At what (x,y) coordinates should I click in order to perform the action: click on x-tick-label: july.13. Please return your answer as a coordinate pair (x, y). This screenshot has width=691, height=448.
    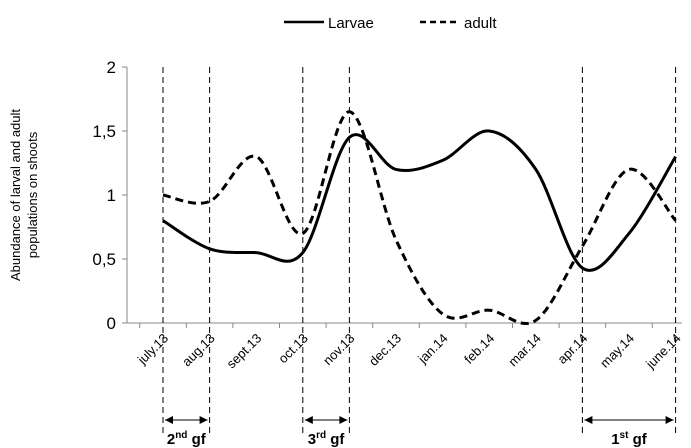
    Looking at the image, I should click on (152, 349).